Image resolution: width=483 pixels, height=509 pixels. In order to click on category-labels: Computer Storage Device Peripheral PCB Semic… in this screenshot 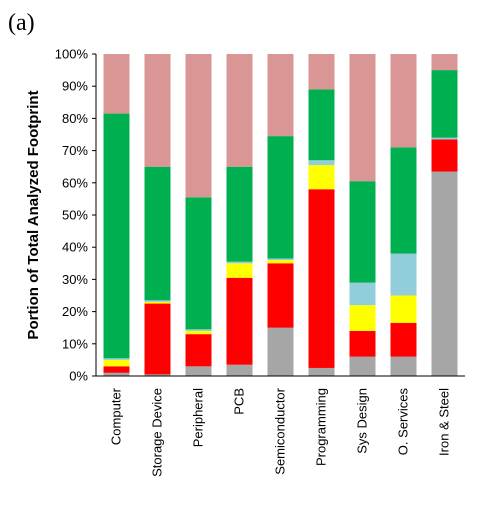, I will do `click(280, 432)`.